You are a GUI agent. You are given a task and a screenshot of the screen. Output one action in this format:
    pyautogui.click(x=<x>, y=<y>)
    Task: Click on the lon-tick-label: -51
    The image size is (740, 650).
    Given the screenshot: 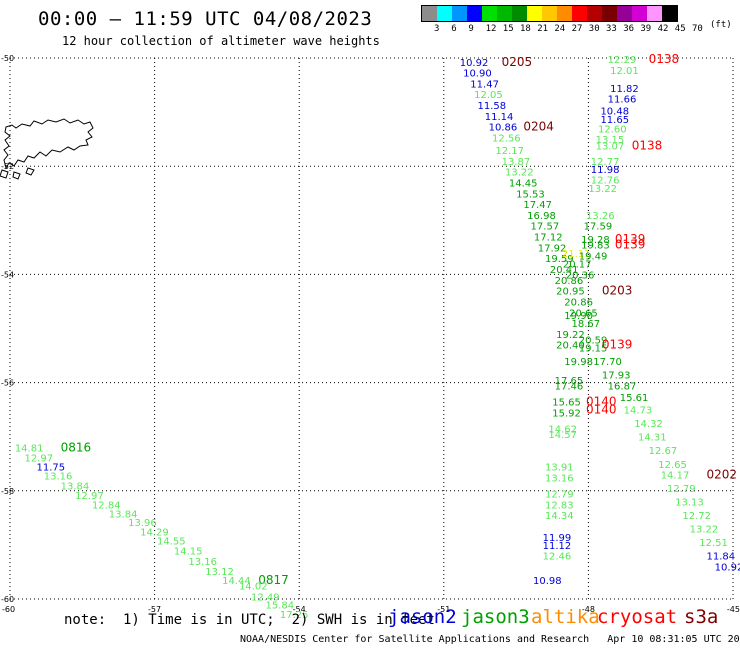 What is the action you would take?
    pyautogui.click(x=443, y=609)
    